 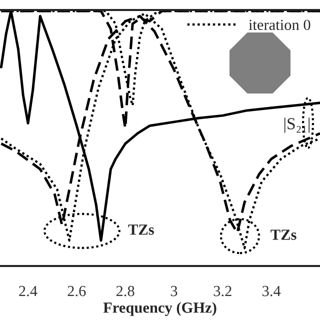 I want to click on x-tick-label: 2.8, so click(x=125, y=291).